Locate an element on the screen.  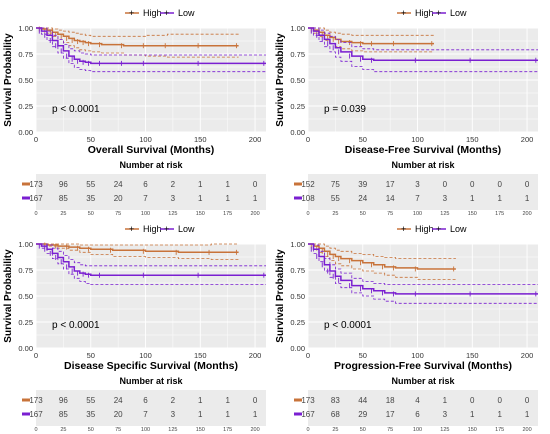
p-value-label: p < 0.0001 is located at coordinates (348, 325).